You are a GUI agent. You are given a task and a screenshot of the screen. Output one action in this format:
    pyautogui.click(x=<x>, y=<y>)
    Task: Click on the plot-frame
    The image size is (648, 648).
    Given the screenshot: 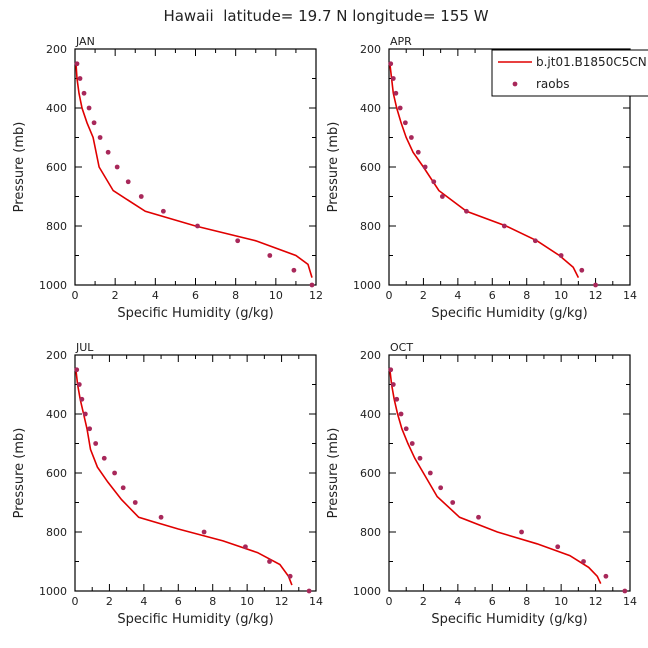 What is the action you would take?
    pyautogui.click(x=509, y=473)
    